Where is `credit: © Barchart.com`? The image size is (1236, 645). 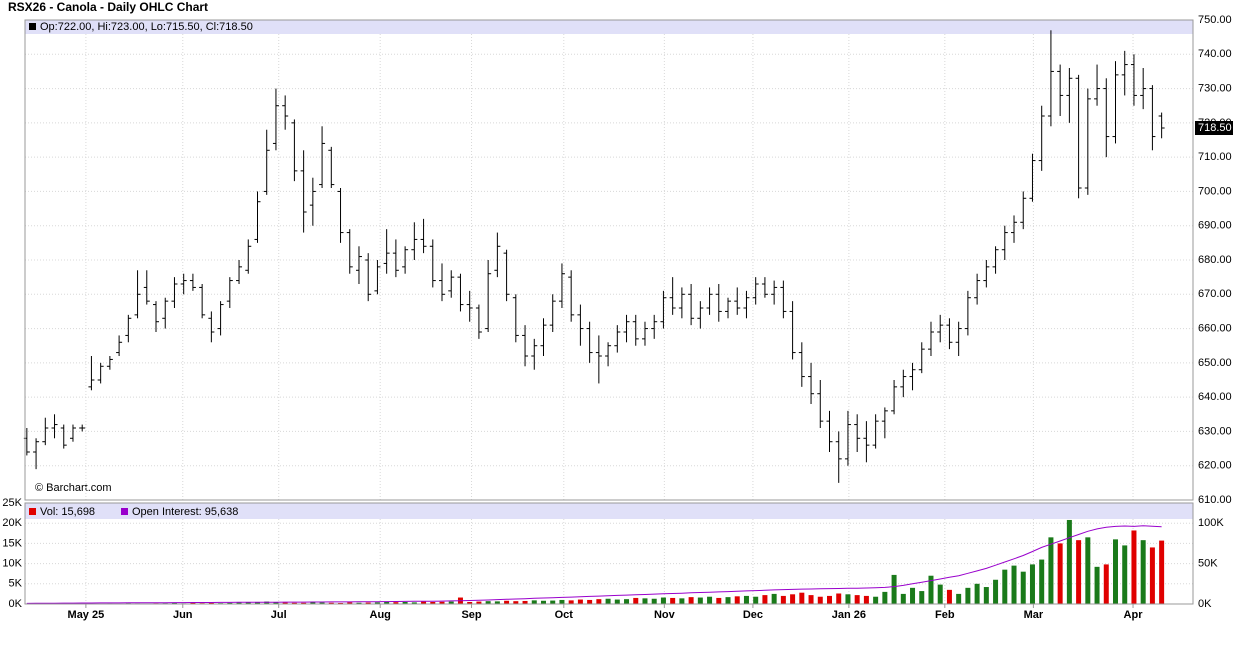 credit: © Barchart.com is located at coordinates (73, 488).